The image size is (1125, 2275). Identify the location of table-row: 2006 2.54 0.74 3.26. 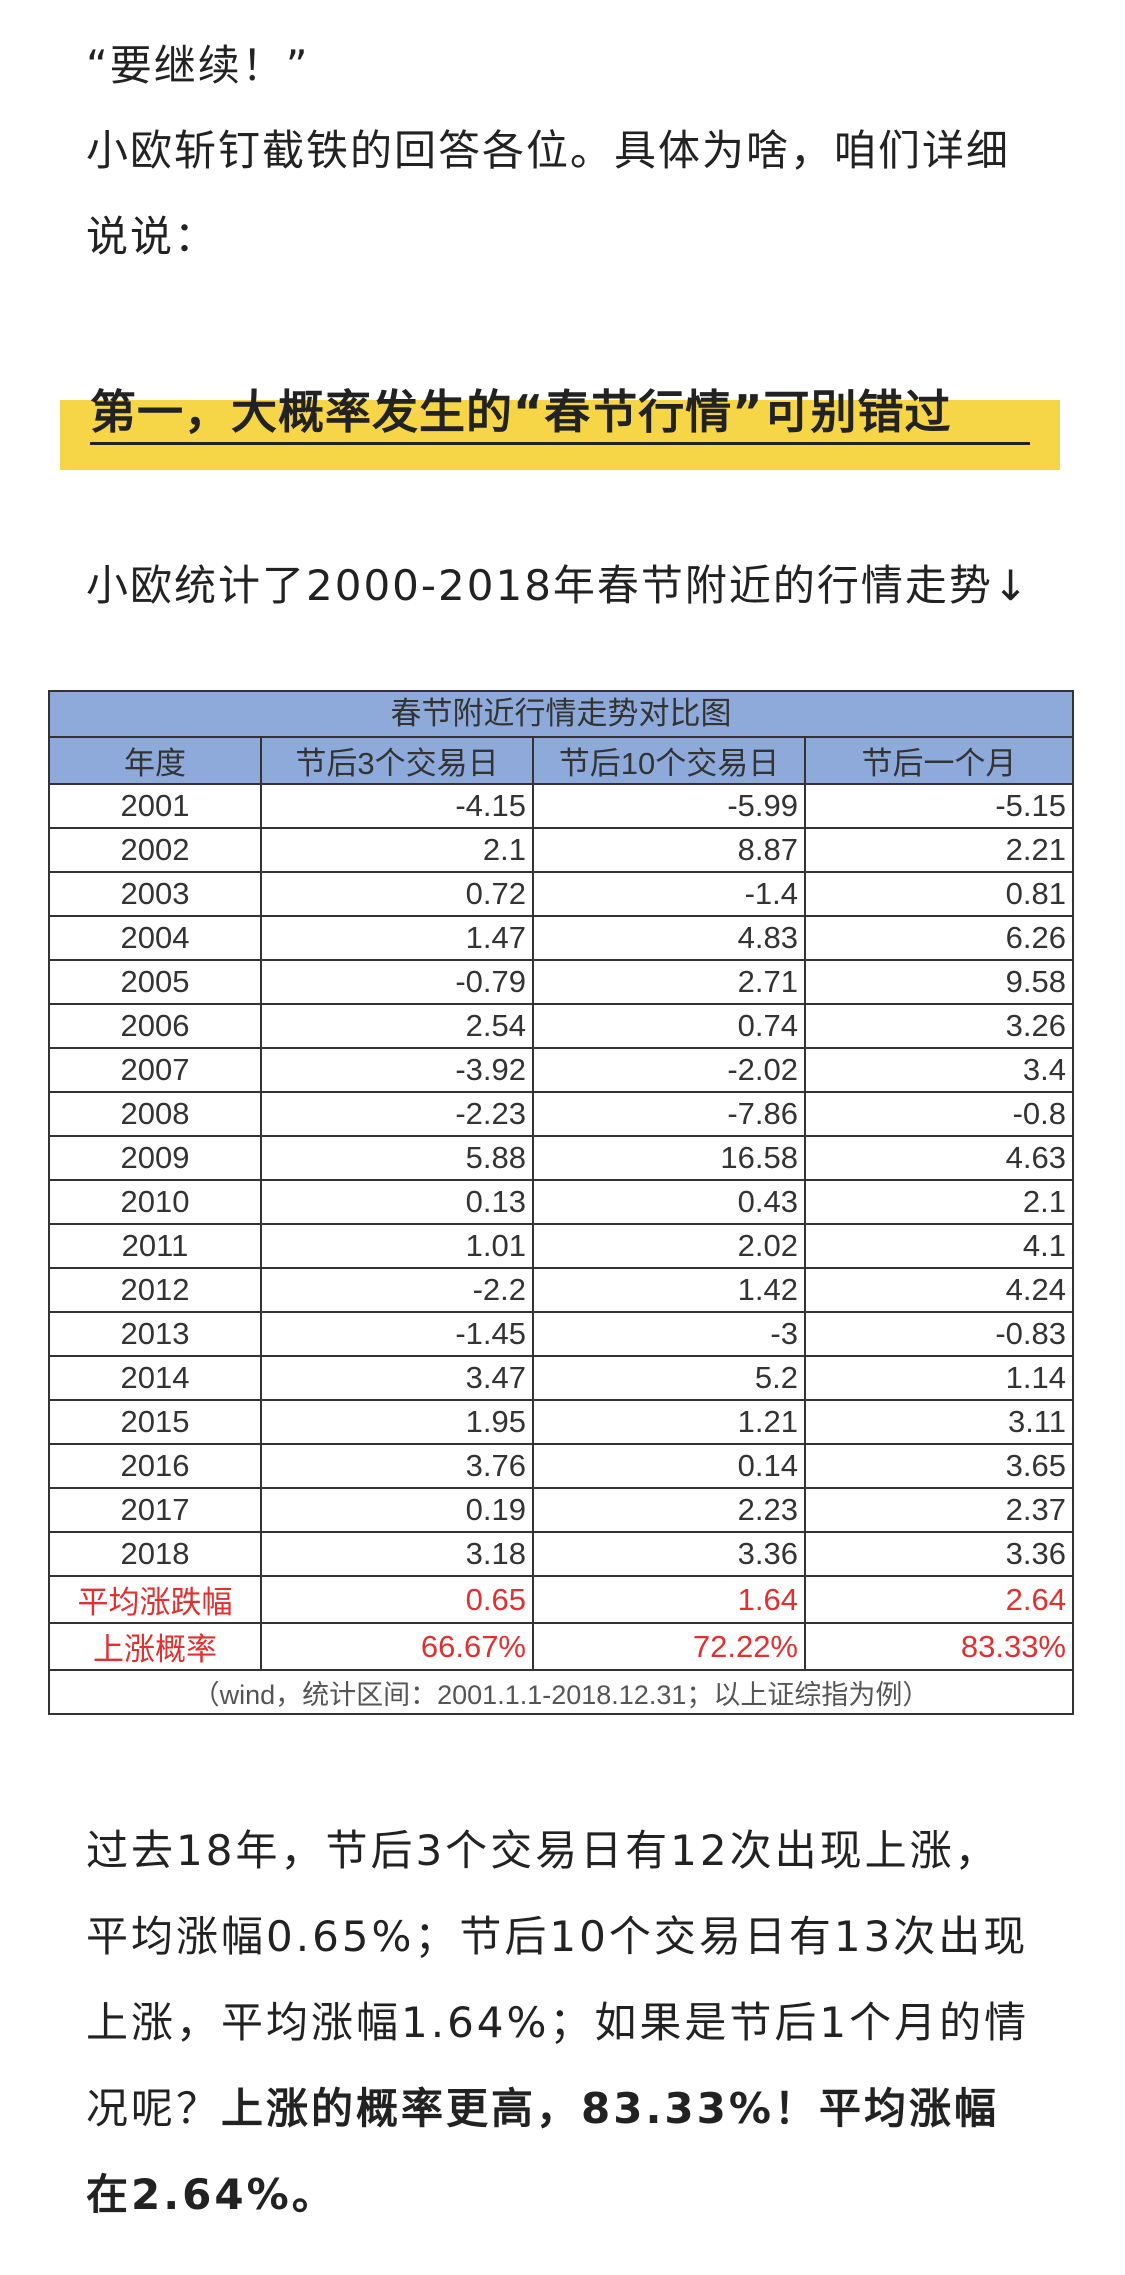
(561, 1026).